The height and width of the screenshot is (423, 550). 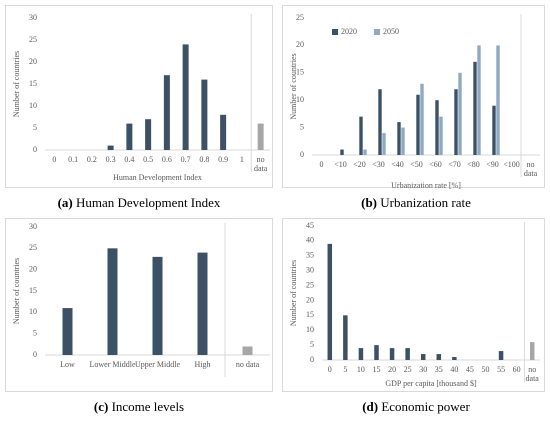 What do you see at coordinates (397, 164) in the screenshot?
I see `x-tick-label: <40` at bounding box center [397, 164].